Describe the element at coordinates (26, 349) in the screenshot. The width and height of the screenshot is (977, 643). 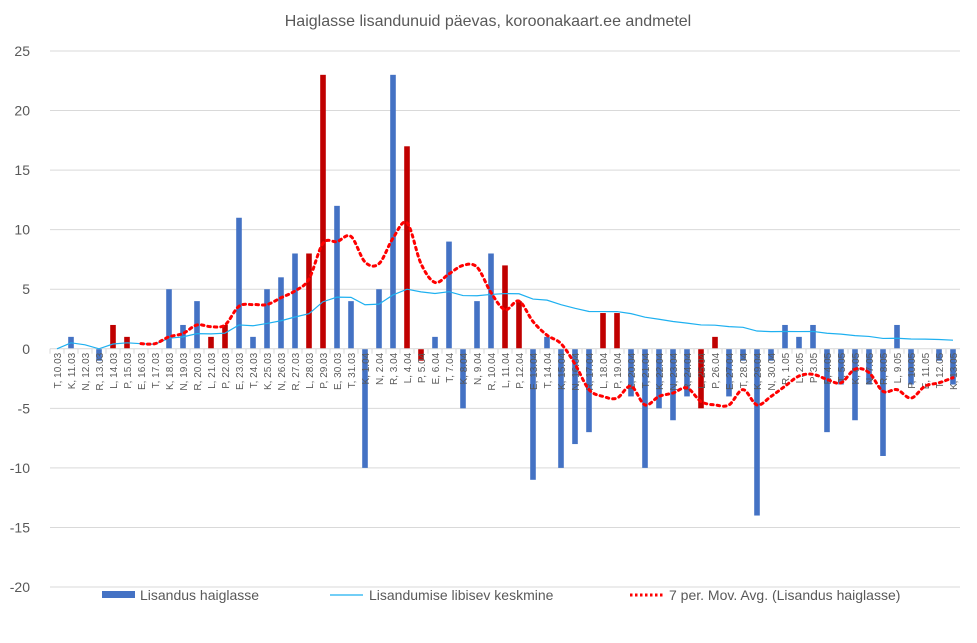
I see `y-tick-label: 0` at that location.